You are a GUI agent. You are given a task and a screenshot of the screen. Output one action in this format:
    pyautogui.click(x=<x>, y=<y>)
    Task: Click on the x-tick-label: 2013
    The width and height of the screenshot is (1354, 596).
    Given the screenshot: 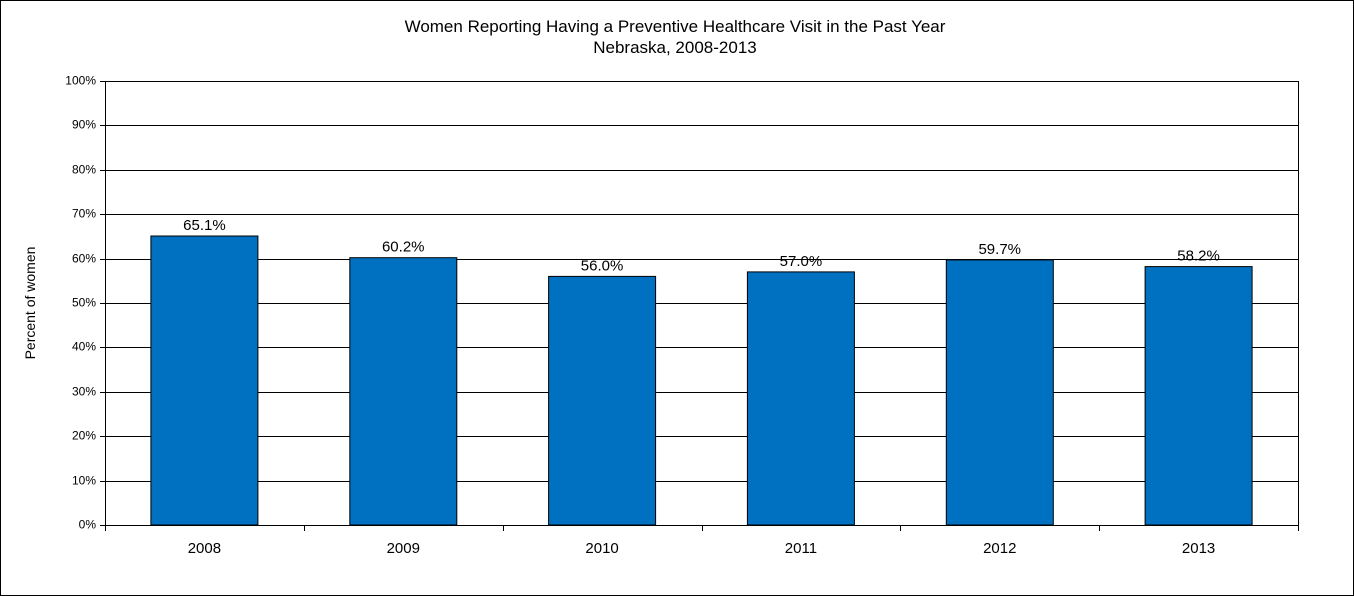 What is the action you would take?
    pyautogui.click(x=1198, y=548)
    